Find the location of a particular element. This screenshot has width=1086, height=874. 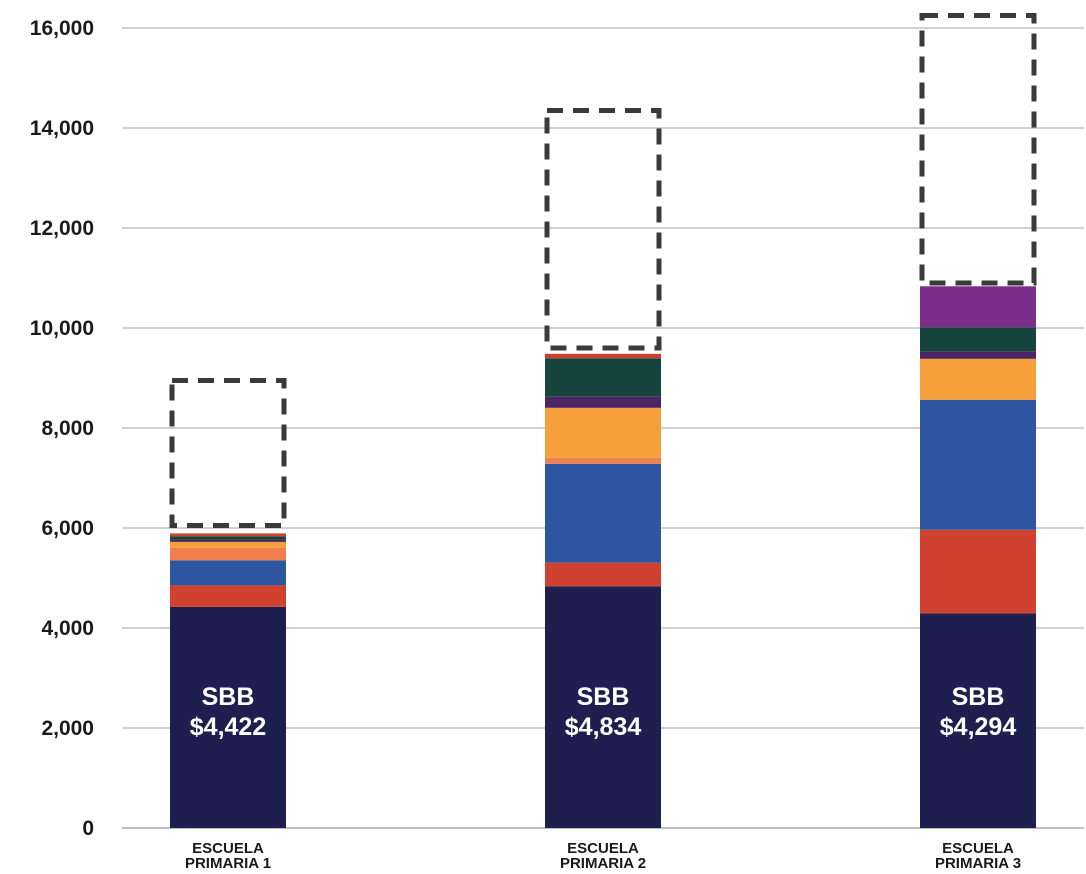

x-category-label: ESCUELA PRIMARIA 3 is located at coordinates (978, 856).